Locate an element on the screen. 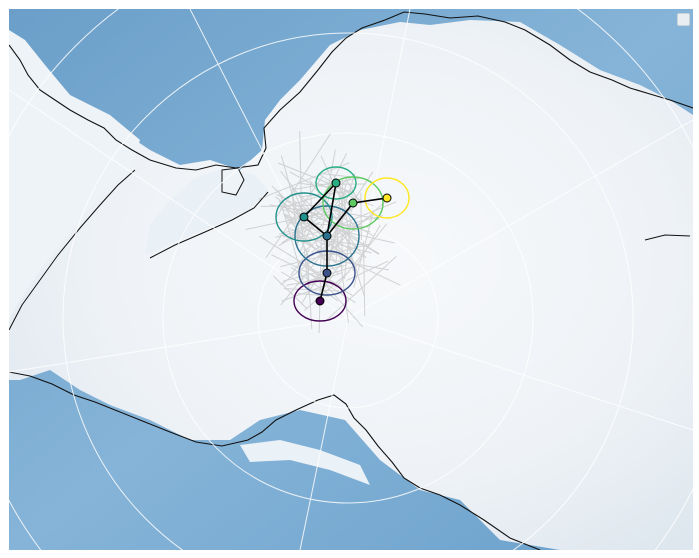  east-ice-shelf-coast is located at coordinates (667, 237).